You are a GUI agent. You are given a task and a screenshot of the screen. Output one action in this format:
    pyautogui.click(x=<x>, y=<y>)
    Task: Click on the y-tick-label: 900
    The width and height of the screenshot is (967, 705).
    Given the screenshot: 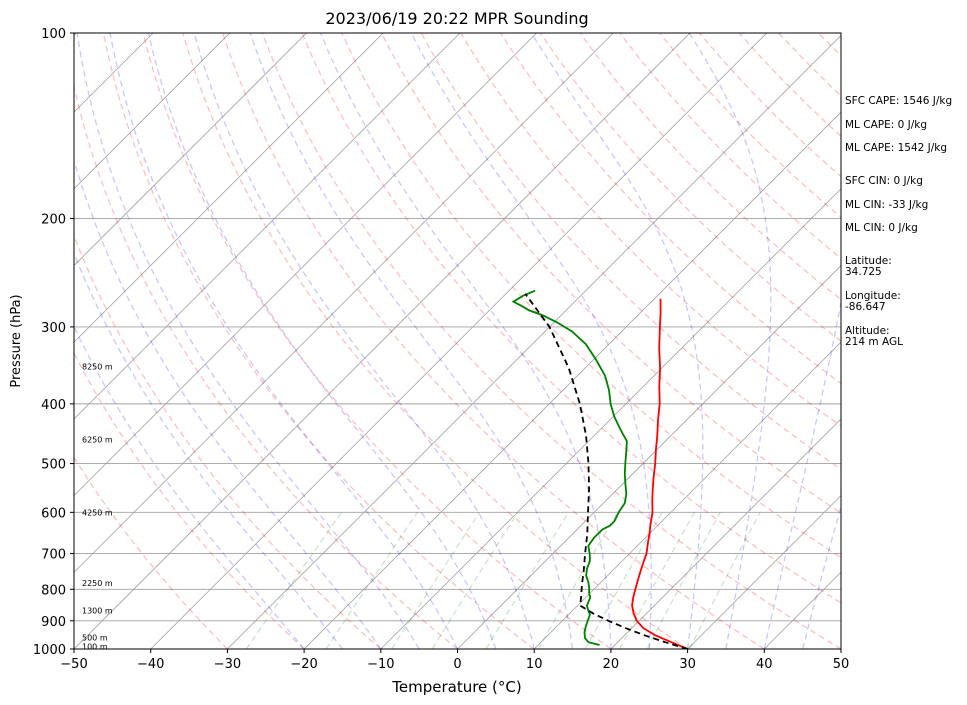 What is the action you would take?
    pyautogui.click(x=53, y=622)
    